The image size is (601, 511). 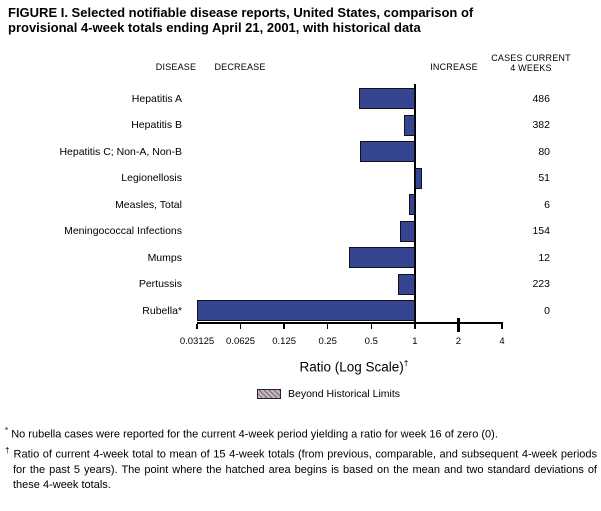 I want to click on baseline-ratio-1-line, so click(x=414, y=203).